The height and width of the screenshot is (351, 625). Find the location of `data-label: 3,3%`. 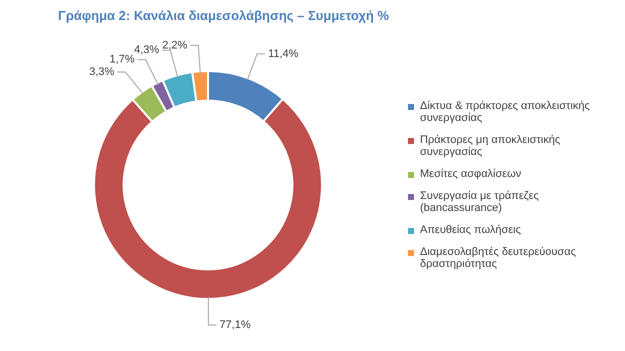

data-label: 3,3% is located at coordinates (102, 72).